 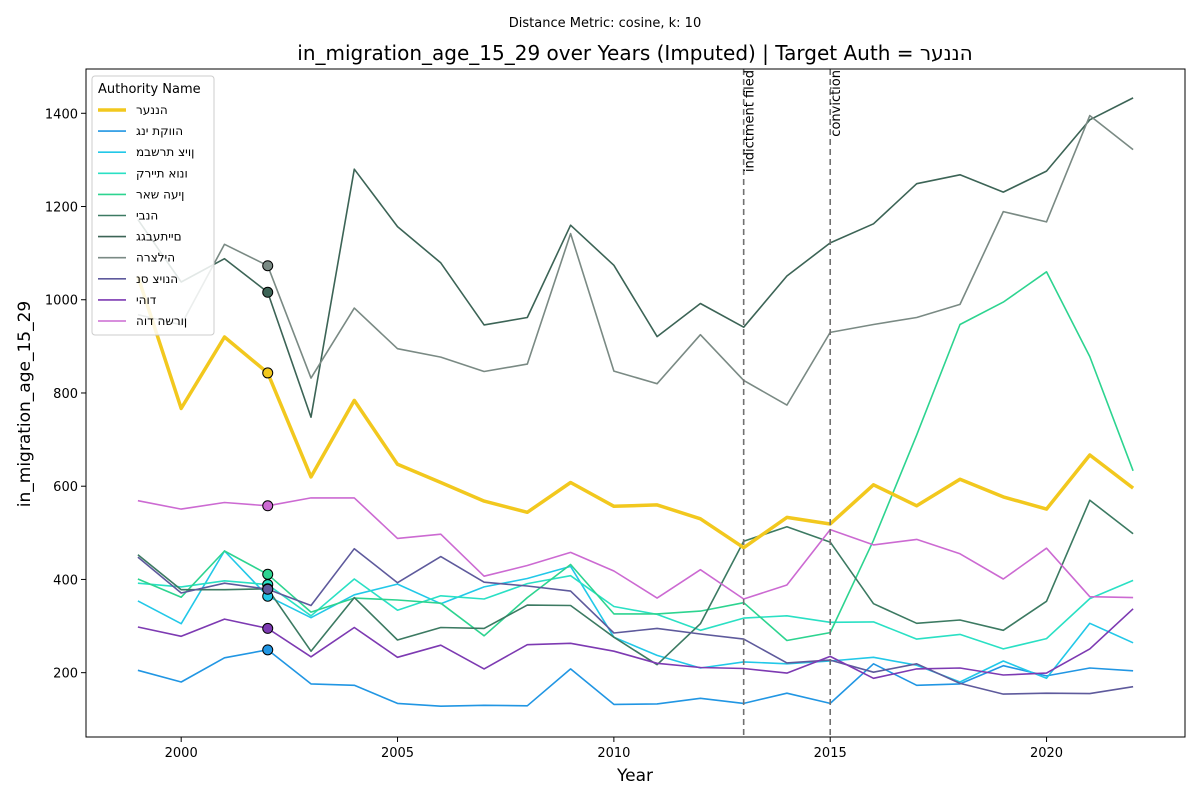 What do you see at coordinates (830, 753) in the screenshot?
I see `x-tick-label-2015: 2015` at bounding box center [830, 753].